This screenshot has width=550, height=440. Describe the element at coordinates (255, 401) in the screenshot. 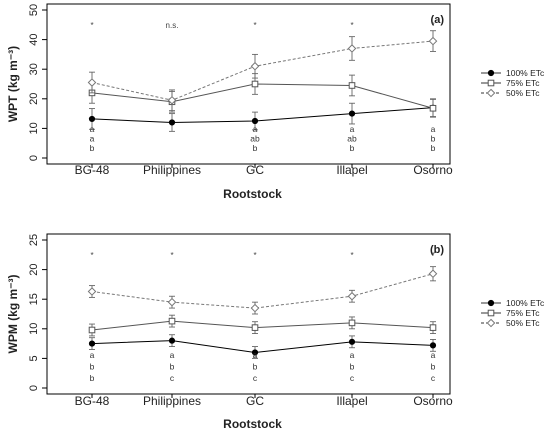

I see `x-tick-label: GC` at that location.